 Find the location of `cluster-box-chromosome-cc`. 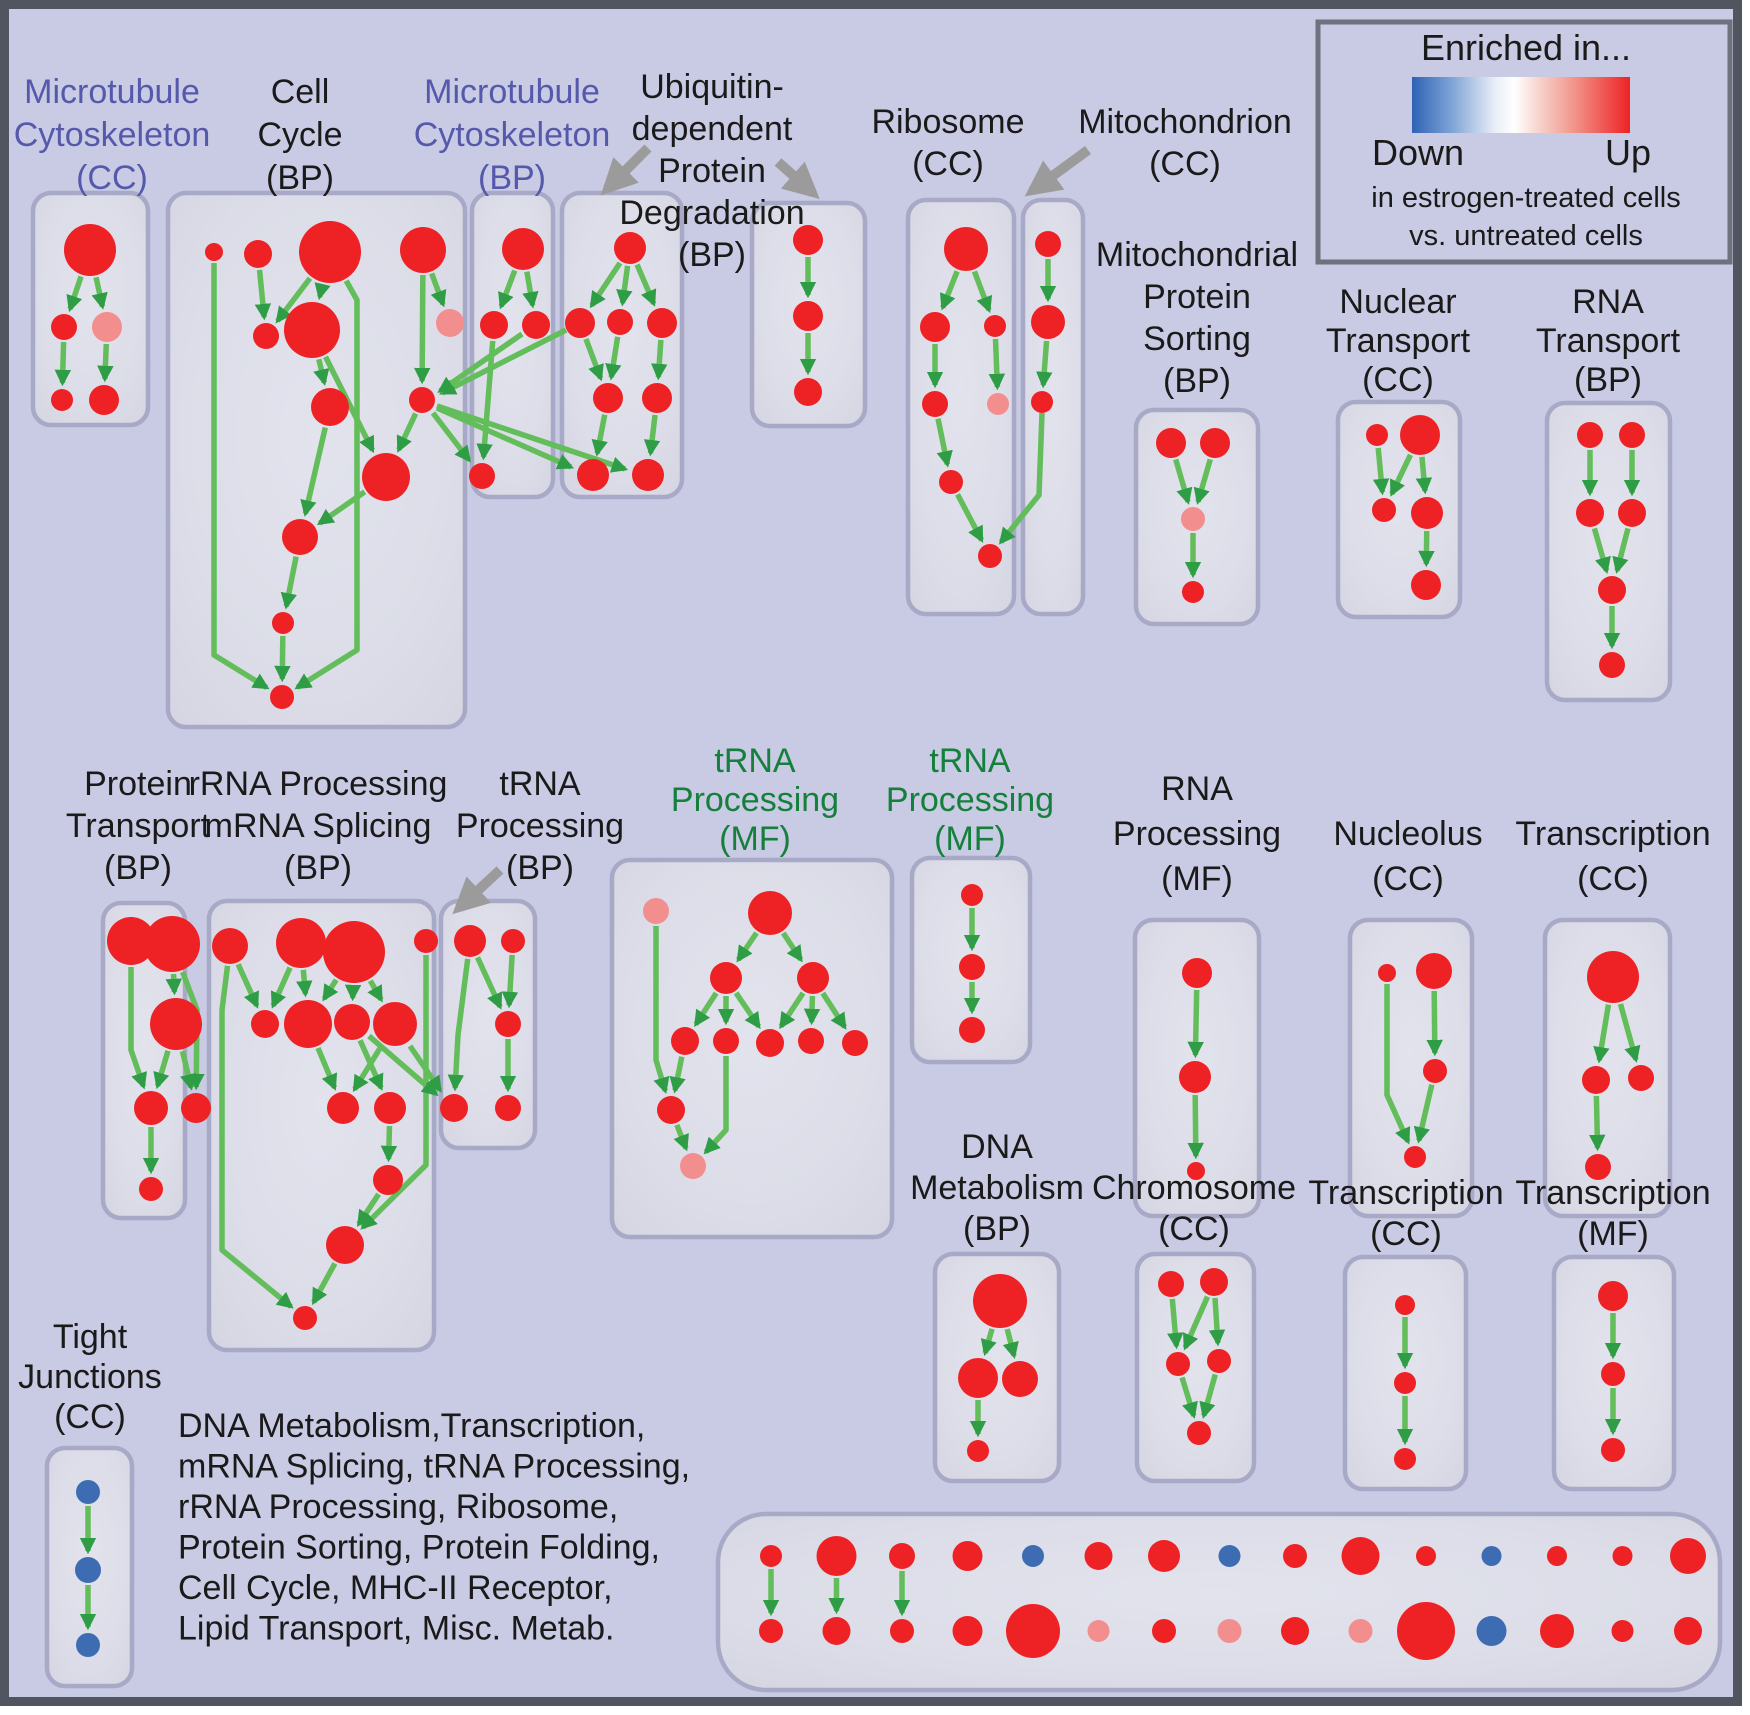

cluster-box-chromosome-cc is located at coordinates (1195, 1367).